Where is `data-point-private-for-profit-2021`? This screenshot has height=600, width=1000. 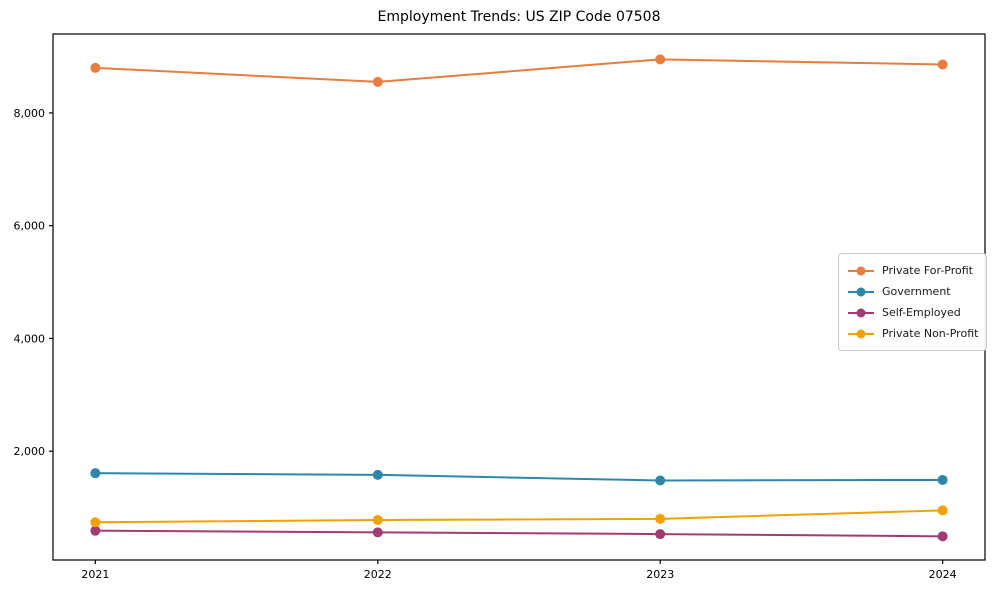 data-point-private-for-profit-2021 is located at coordinates (95, 67).